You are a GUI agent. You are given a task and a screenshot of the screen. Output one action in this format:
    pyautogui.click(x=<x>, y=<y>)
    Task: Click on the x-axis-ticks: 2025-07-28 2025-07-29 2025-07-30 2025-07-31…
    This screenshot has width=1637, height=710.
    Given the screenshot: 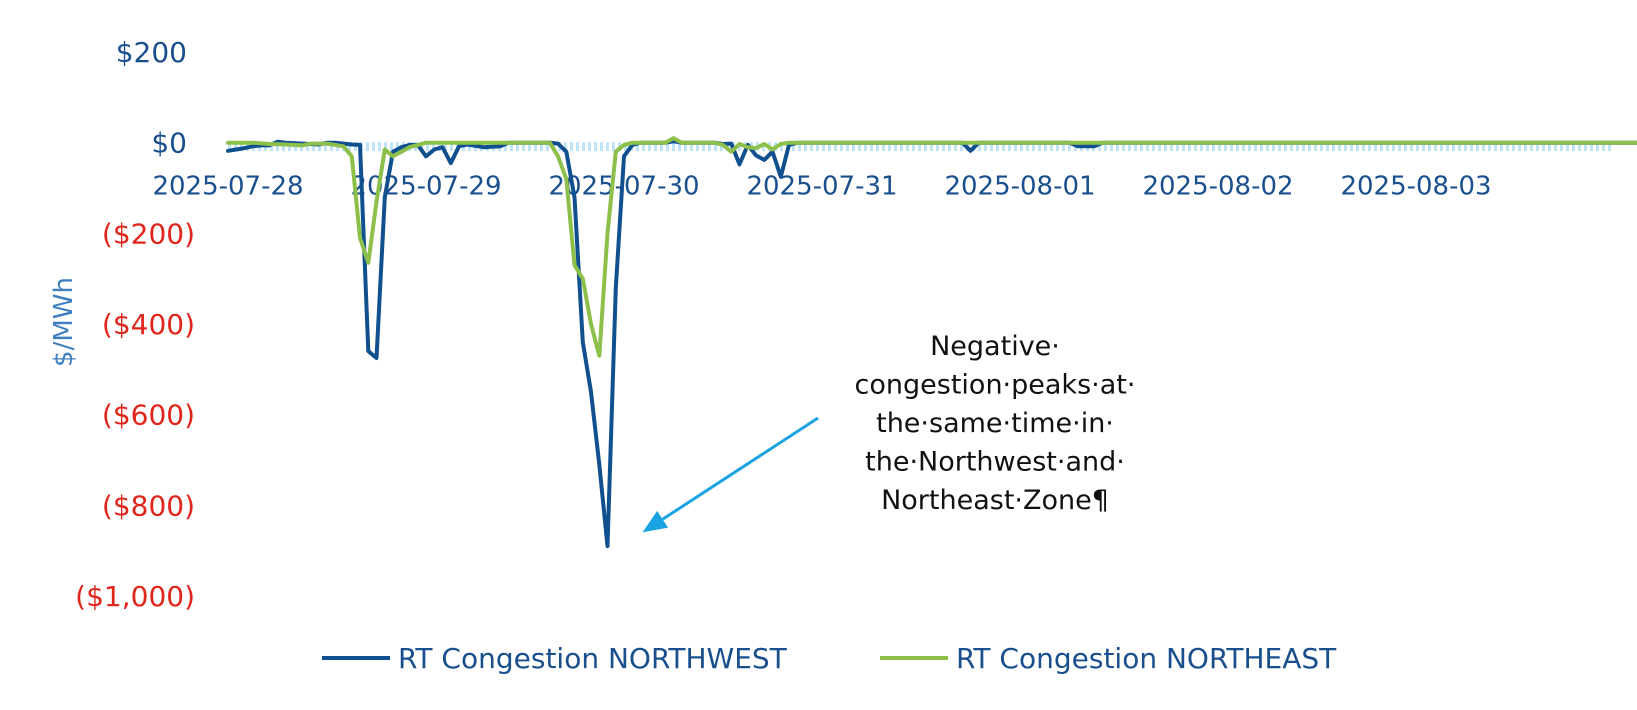 What is the action you would take?
    pyautogui.click(x=821, y=187)
    